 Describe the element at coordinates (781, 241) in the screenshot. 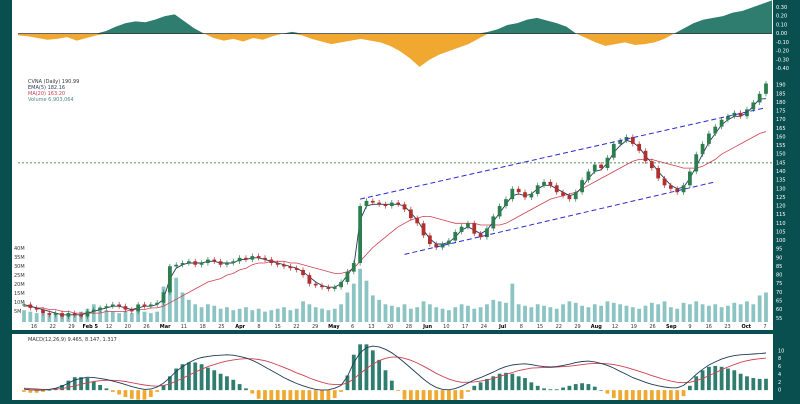

I see `price-y-tick: 100` at that location.